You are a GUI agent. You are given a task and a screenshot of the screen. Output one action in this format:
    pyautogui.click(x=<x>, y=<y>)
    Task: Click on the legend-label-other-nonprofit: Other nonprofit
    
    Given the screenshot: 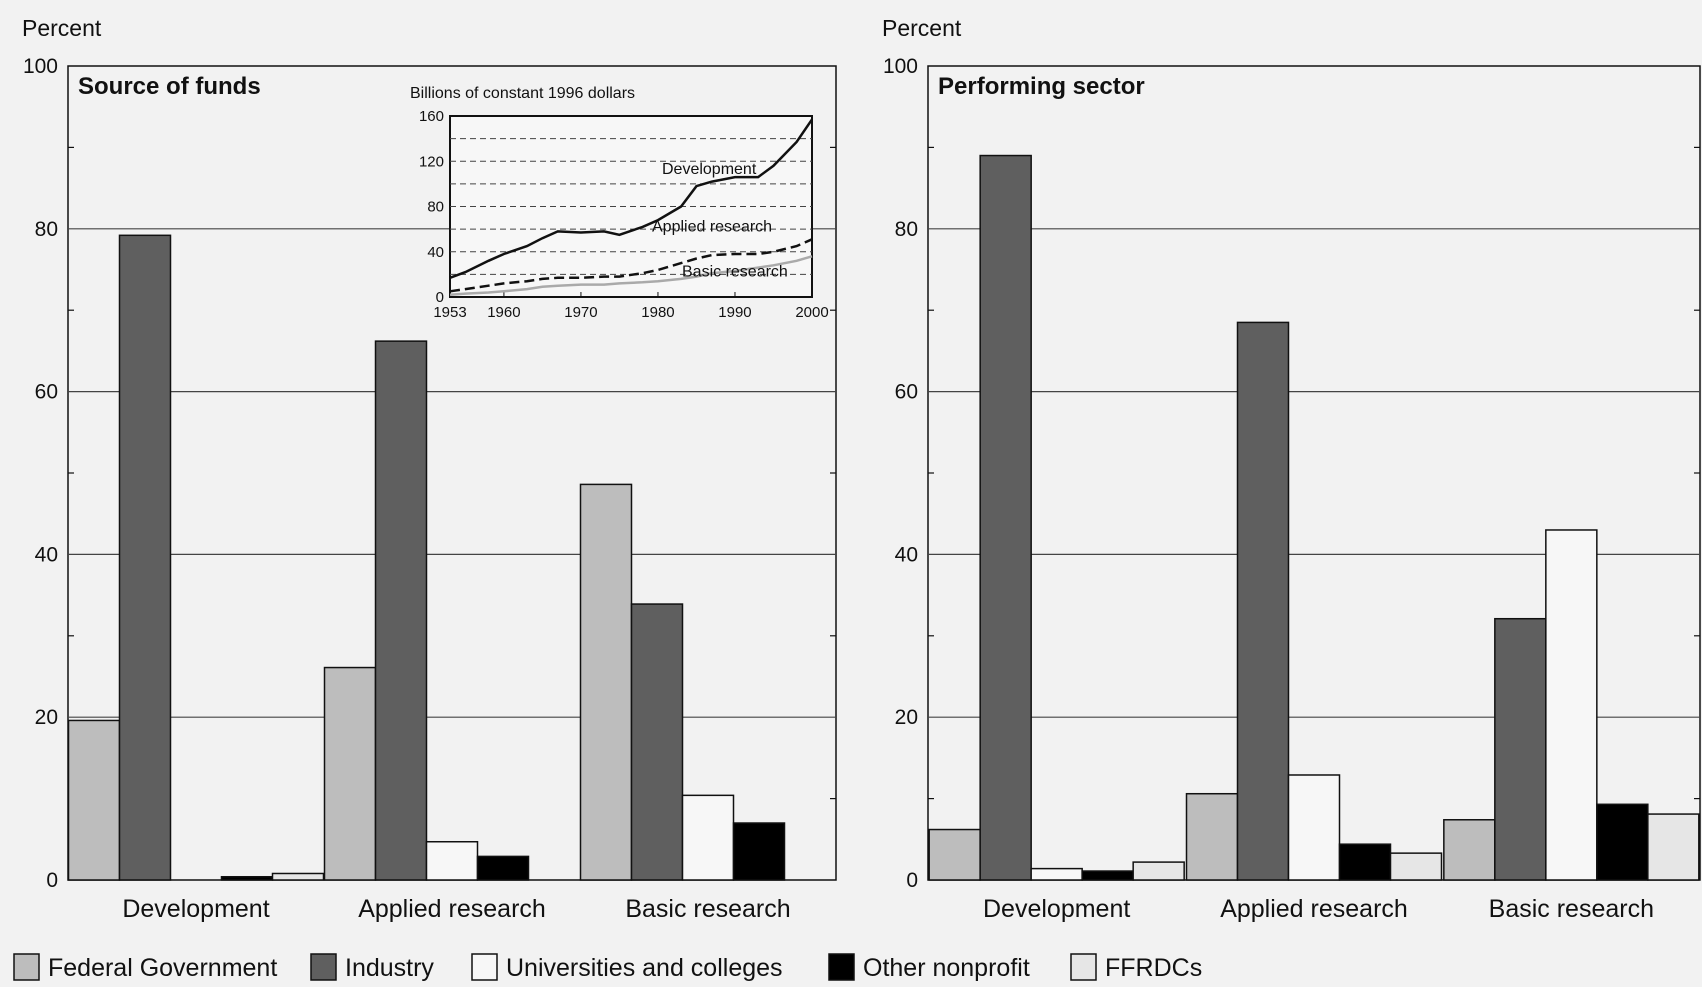 What is the action you would take?
    pyautogui.click(x=946, y=968)
    